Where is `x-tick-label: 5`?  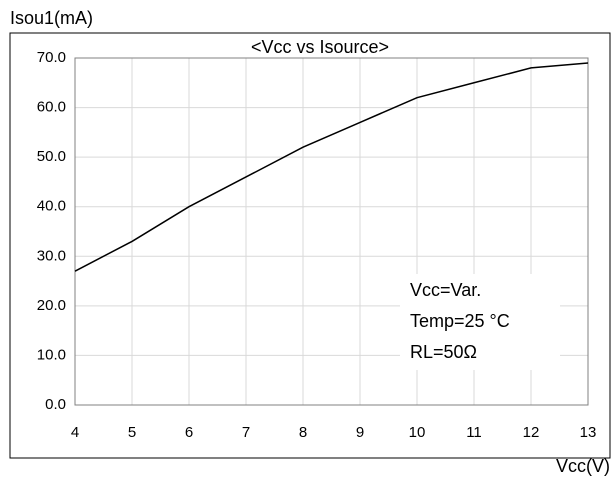
x-tick-label: 5 is located at coordinates (132, 432).